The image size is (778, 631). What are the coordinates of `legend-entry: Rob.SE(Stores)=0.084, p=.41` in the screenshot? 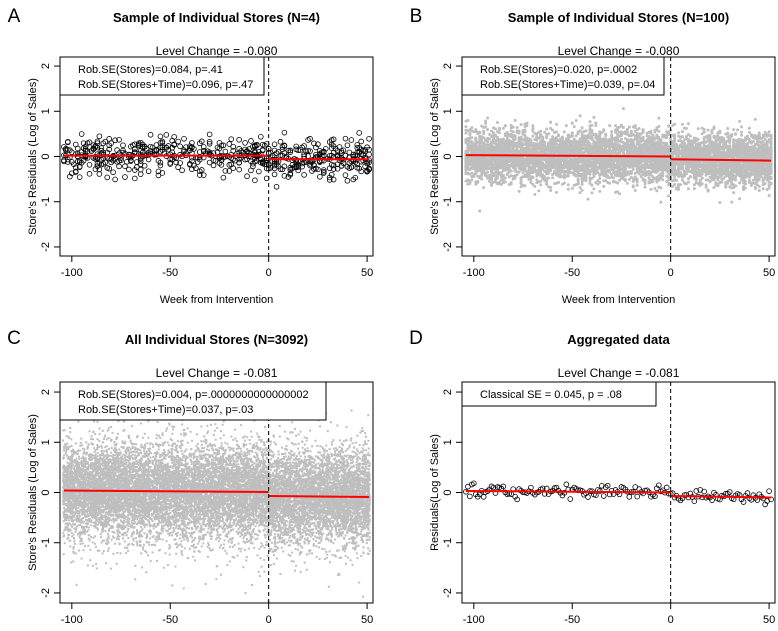 It's located at (150, 70).